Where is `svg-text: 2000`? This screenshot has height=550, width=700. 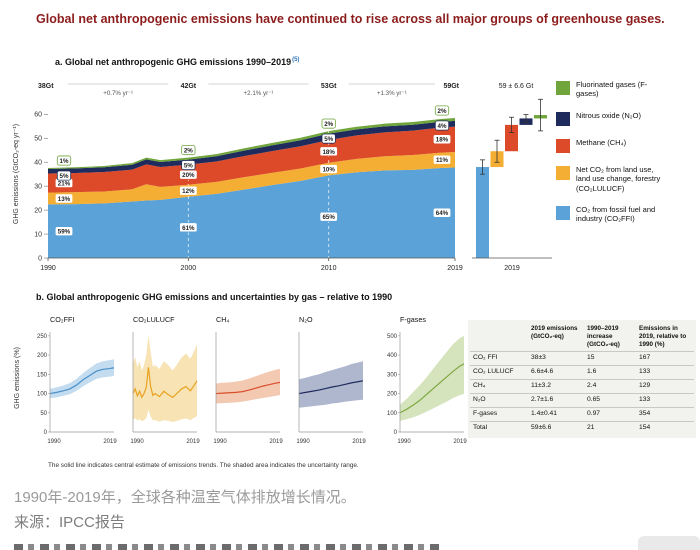
svg-text: 2000 is located at coordinates (189, 268).